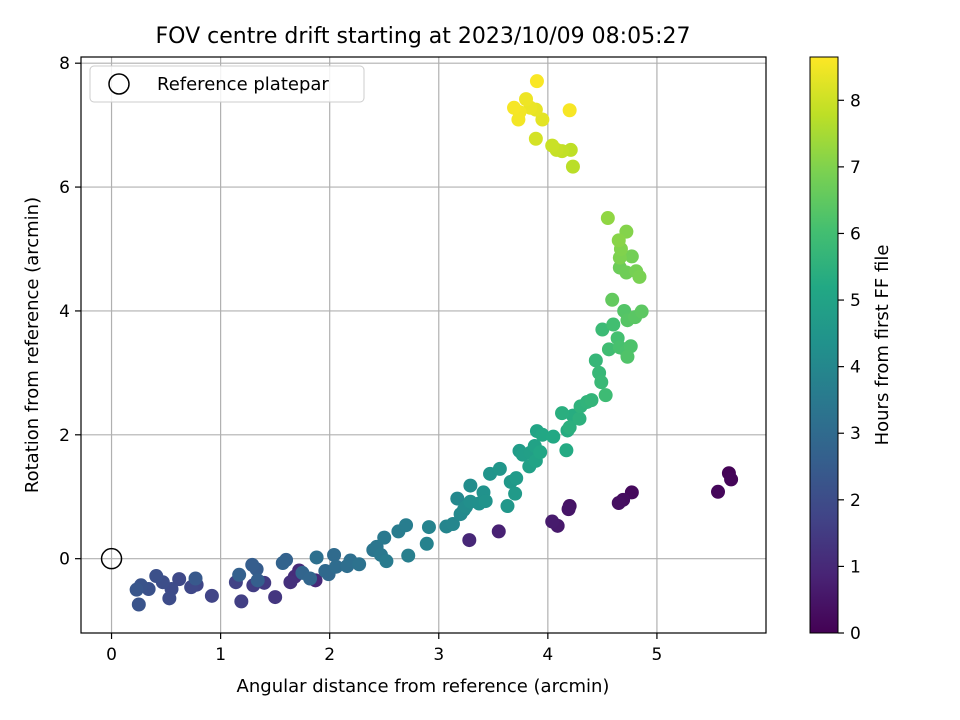  What do you see at coordinates (423, 686) in the screenshot?
I see `x-axis-label: Angular distance from reference (arcmin)` at bounding box center [423, 686].